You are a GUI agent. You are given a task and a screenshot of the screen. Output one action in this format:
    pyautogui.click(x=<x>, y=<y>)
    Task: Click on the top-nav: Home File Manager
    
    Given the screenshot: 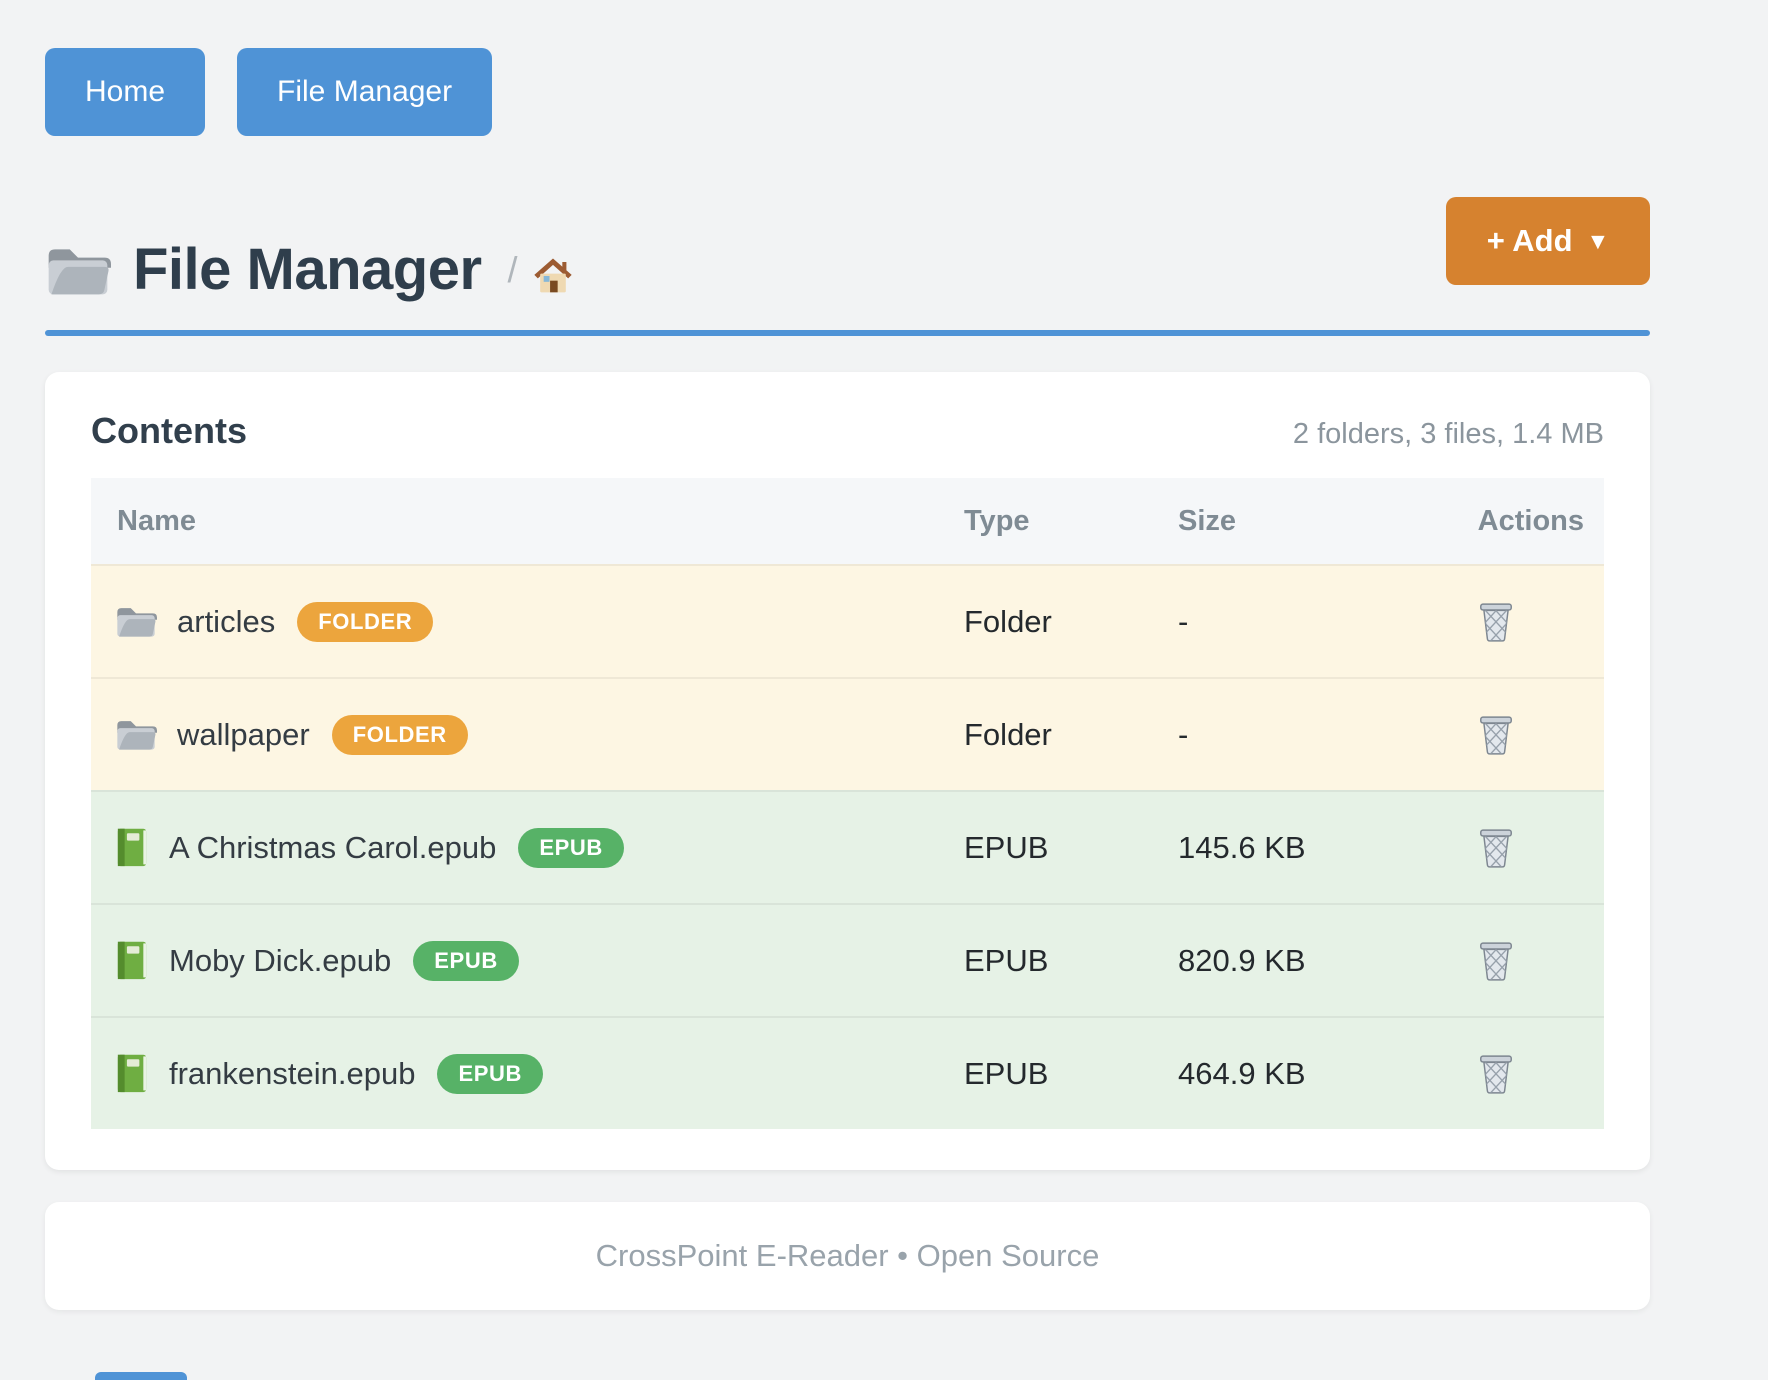 What is the action you would take?
    pyautogui.click(x=269, y=92)
    